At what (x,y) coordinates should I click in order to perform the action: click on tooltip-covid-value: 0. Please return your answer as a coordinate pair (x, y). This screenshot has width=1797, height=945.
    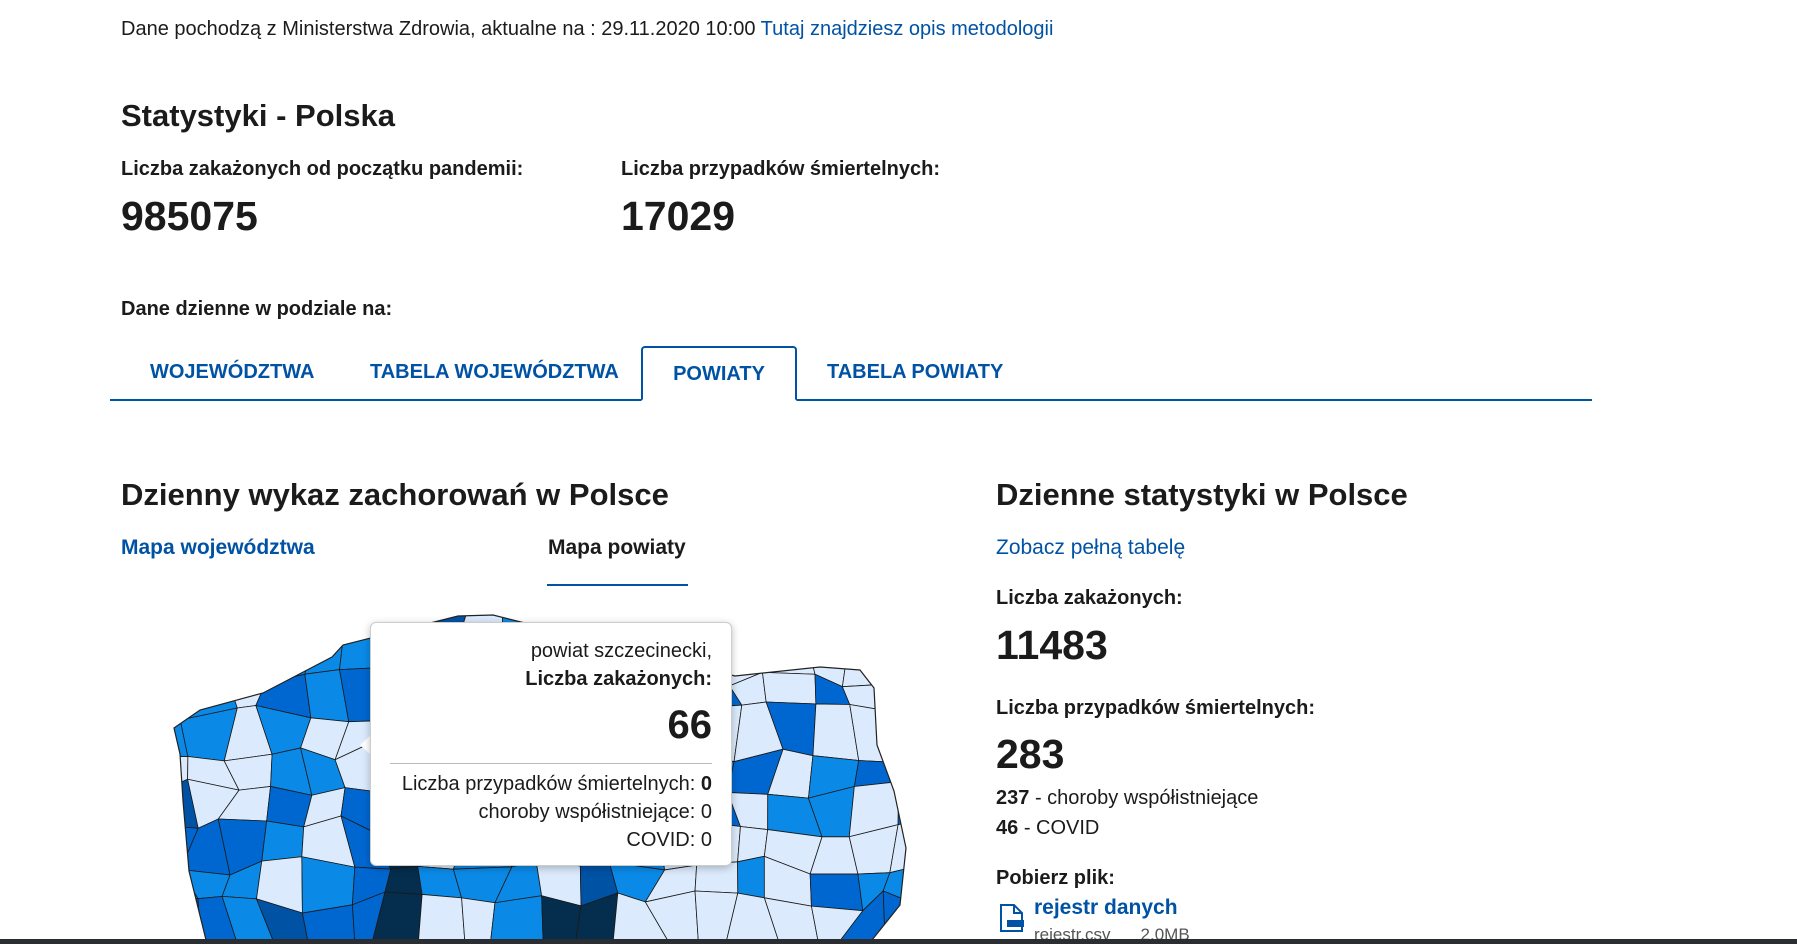
    Looking at the image, I should click on (706, 840).